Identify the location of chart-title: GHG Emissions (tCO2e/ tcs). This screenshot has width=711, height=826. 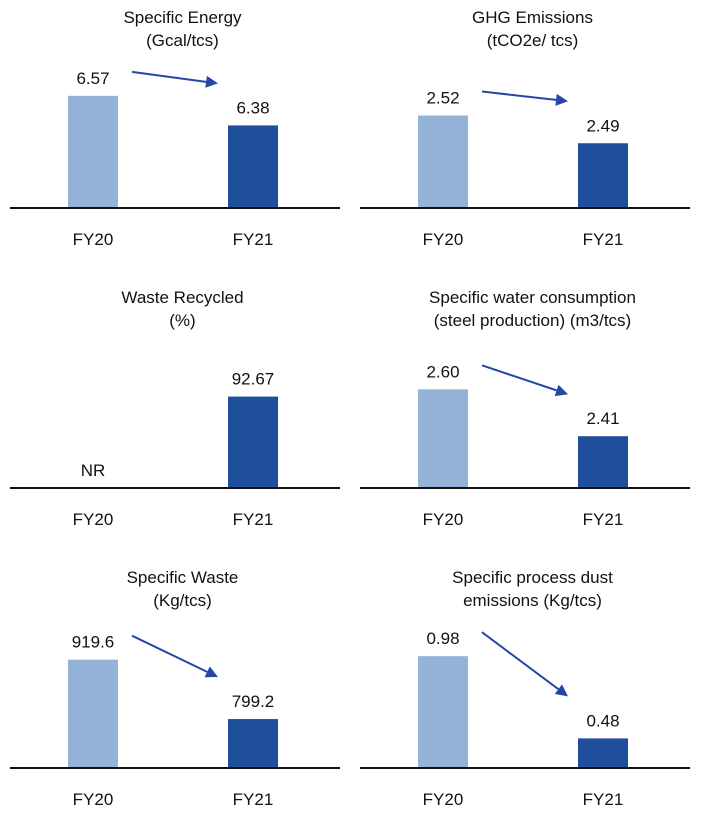
(532, 29).